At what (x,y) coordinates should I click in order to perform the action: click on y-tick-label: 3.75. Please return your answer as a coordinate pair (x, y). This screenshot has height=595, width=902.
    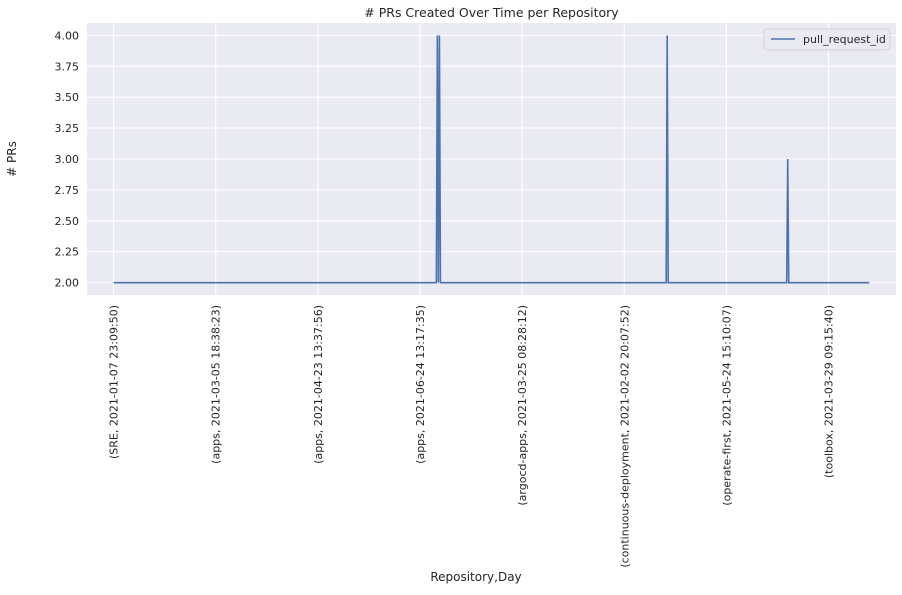
    Looking at the image, I should click on (67, 66).